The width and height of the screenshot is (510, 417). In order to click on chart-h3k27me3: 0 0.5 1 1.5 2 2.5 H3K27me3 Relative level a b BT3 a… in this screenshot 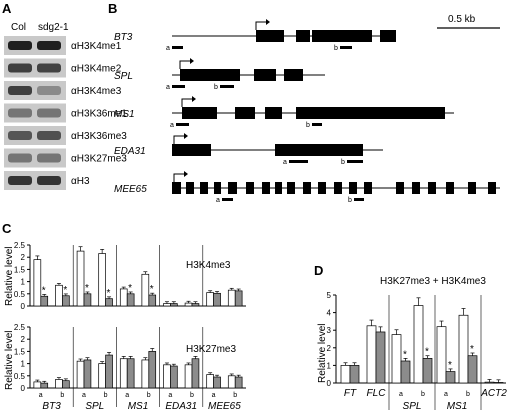, I will do `click(125, 367)`.